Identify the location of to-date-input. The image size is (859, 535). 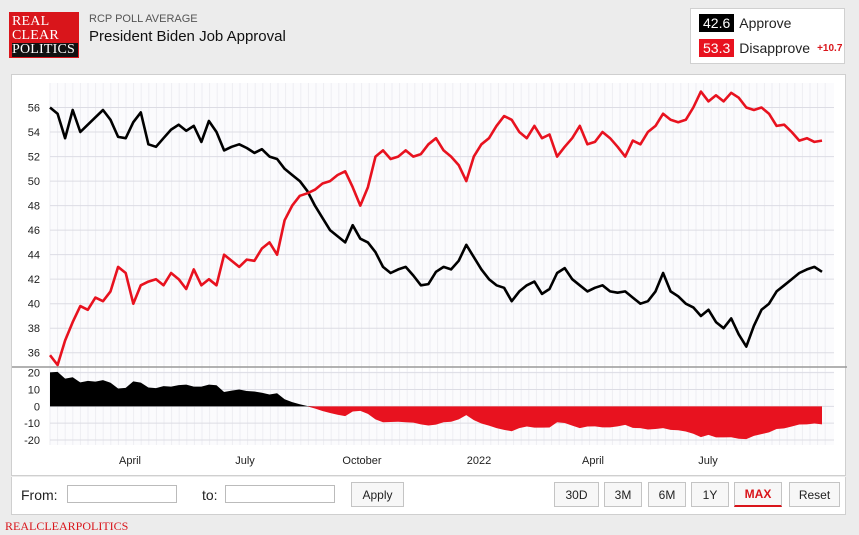
(280, 494).